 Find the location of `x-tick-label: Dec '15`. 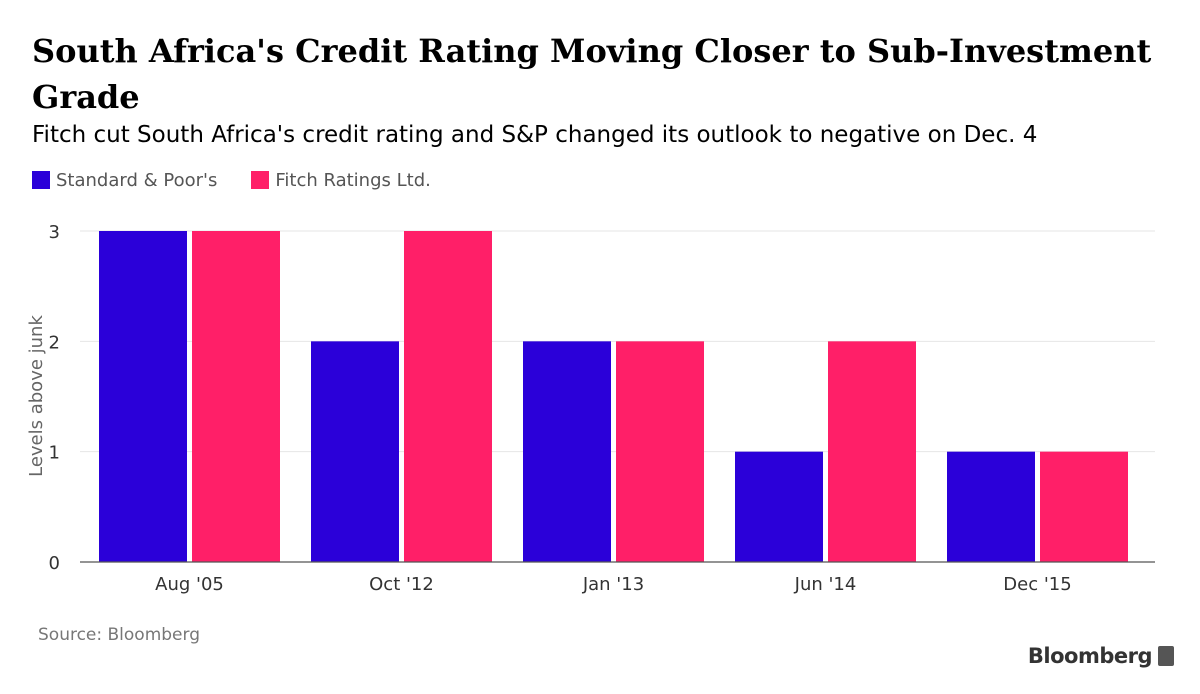

x-tick-label: Dec '15 is located at coordinates (1037, 584).